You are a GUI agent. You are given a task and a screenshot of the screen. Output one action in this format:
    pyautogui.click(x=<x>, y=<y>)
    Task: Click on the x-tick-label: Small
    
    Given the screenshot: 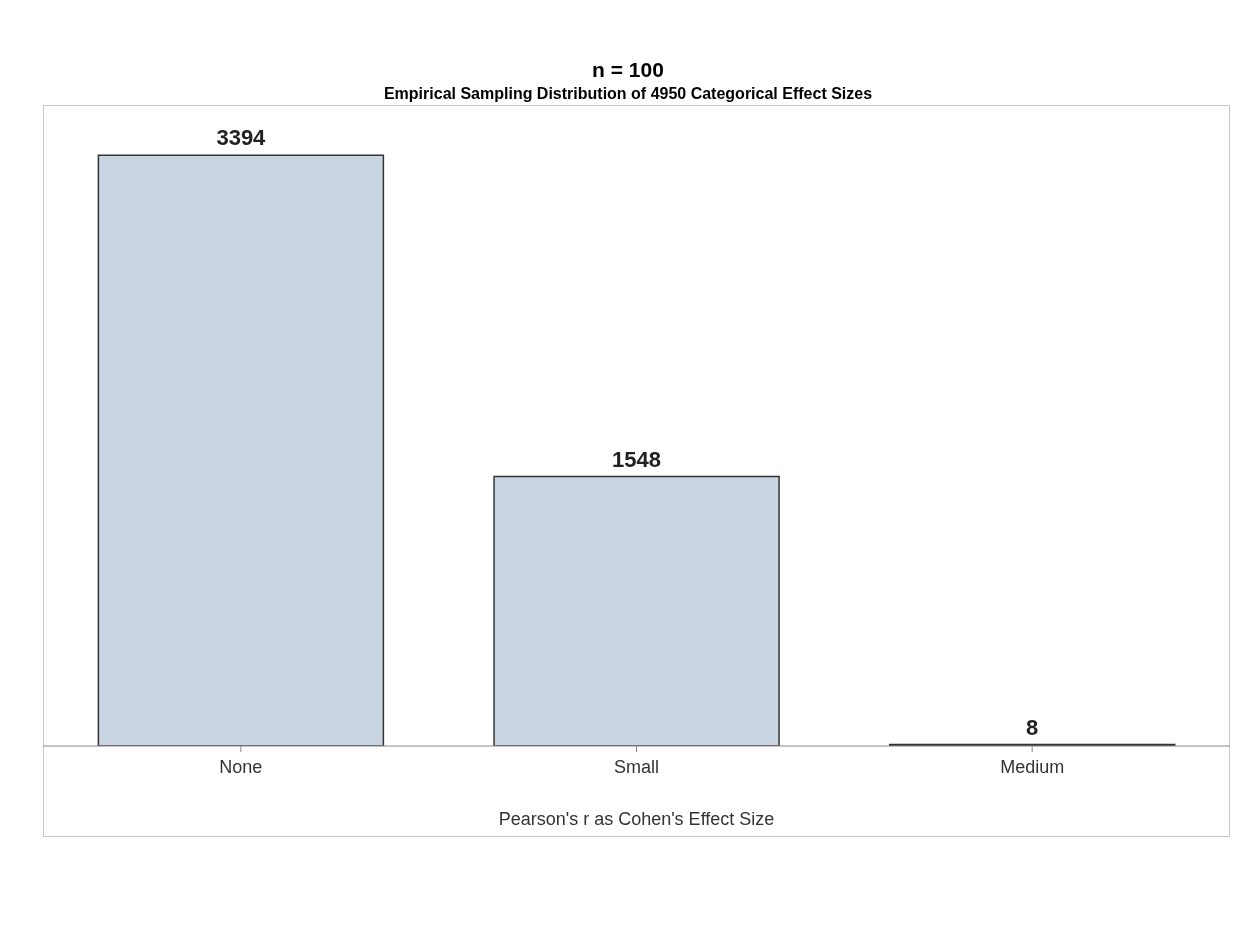 What is the action you would take?
    pyautogui.click(x=636, y=766)
    